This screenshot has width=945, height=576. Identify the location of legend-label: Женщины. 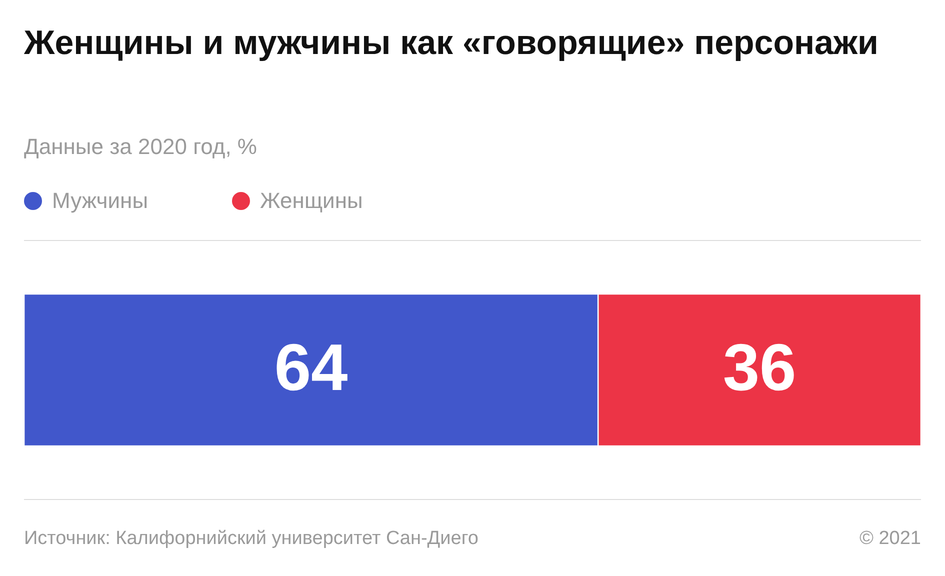
(311, 201).